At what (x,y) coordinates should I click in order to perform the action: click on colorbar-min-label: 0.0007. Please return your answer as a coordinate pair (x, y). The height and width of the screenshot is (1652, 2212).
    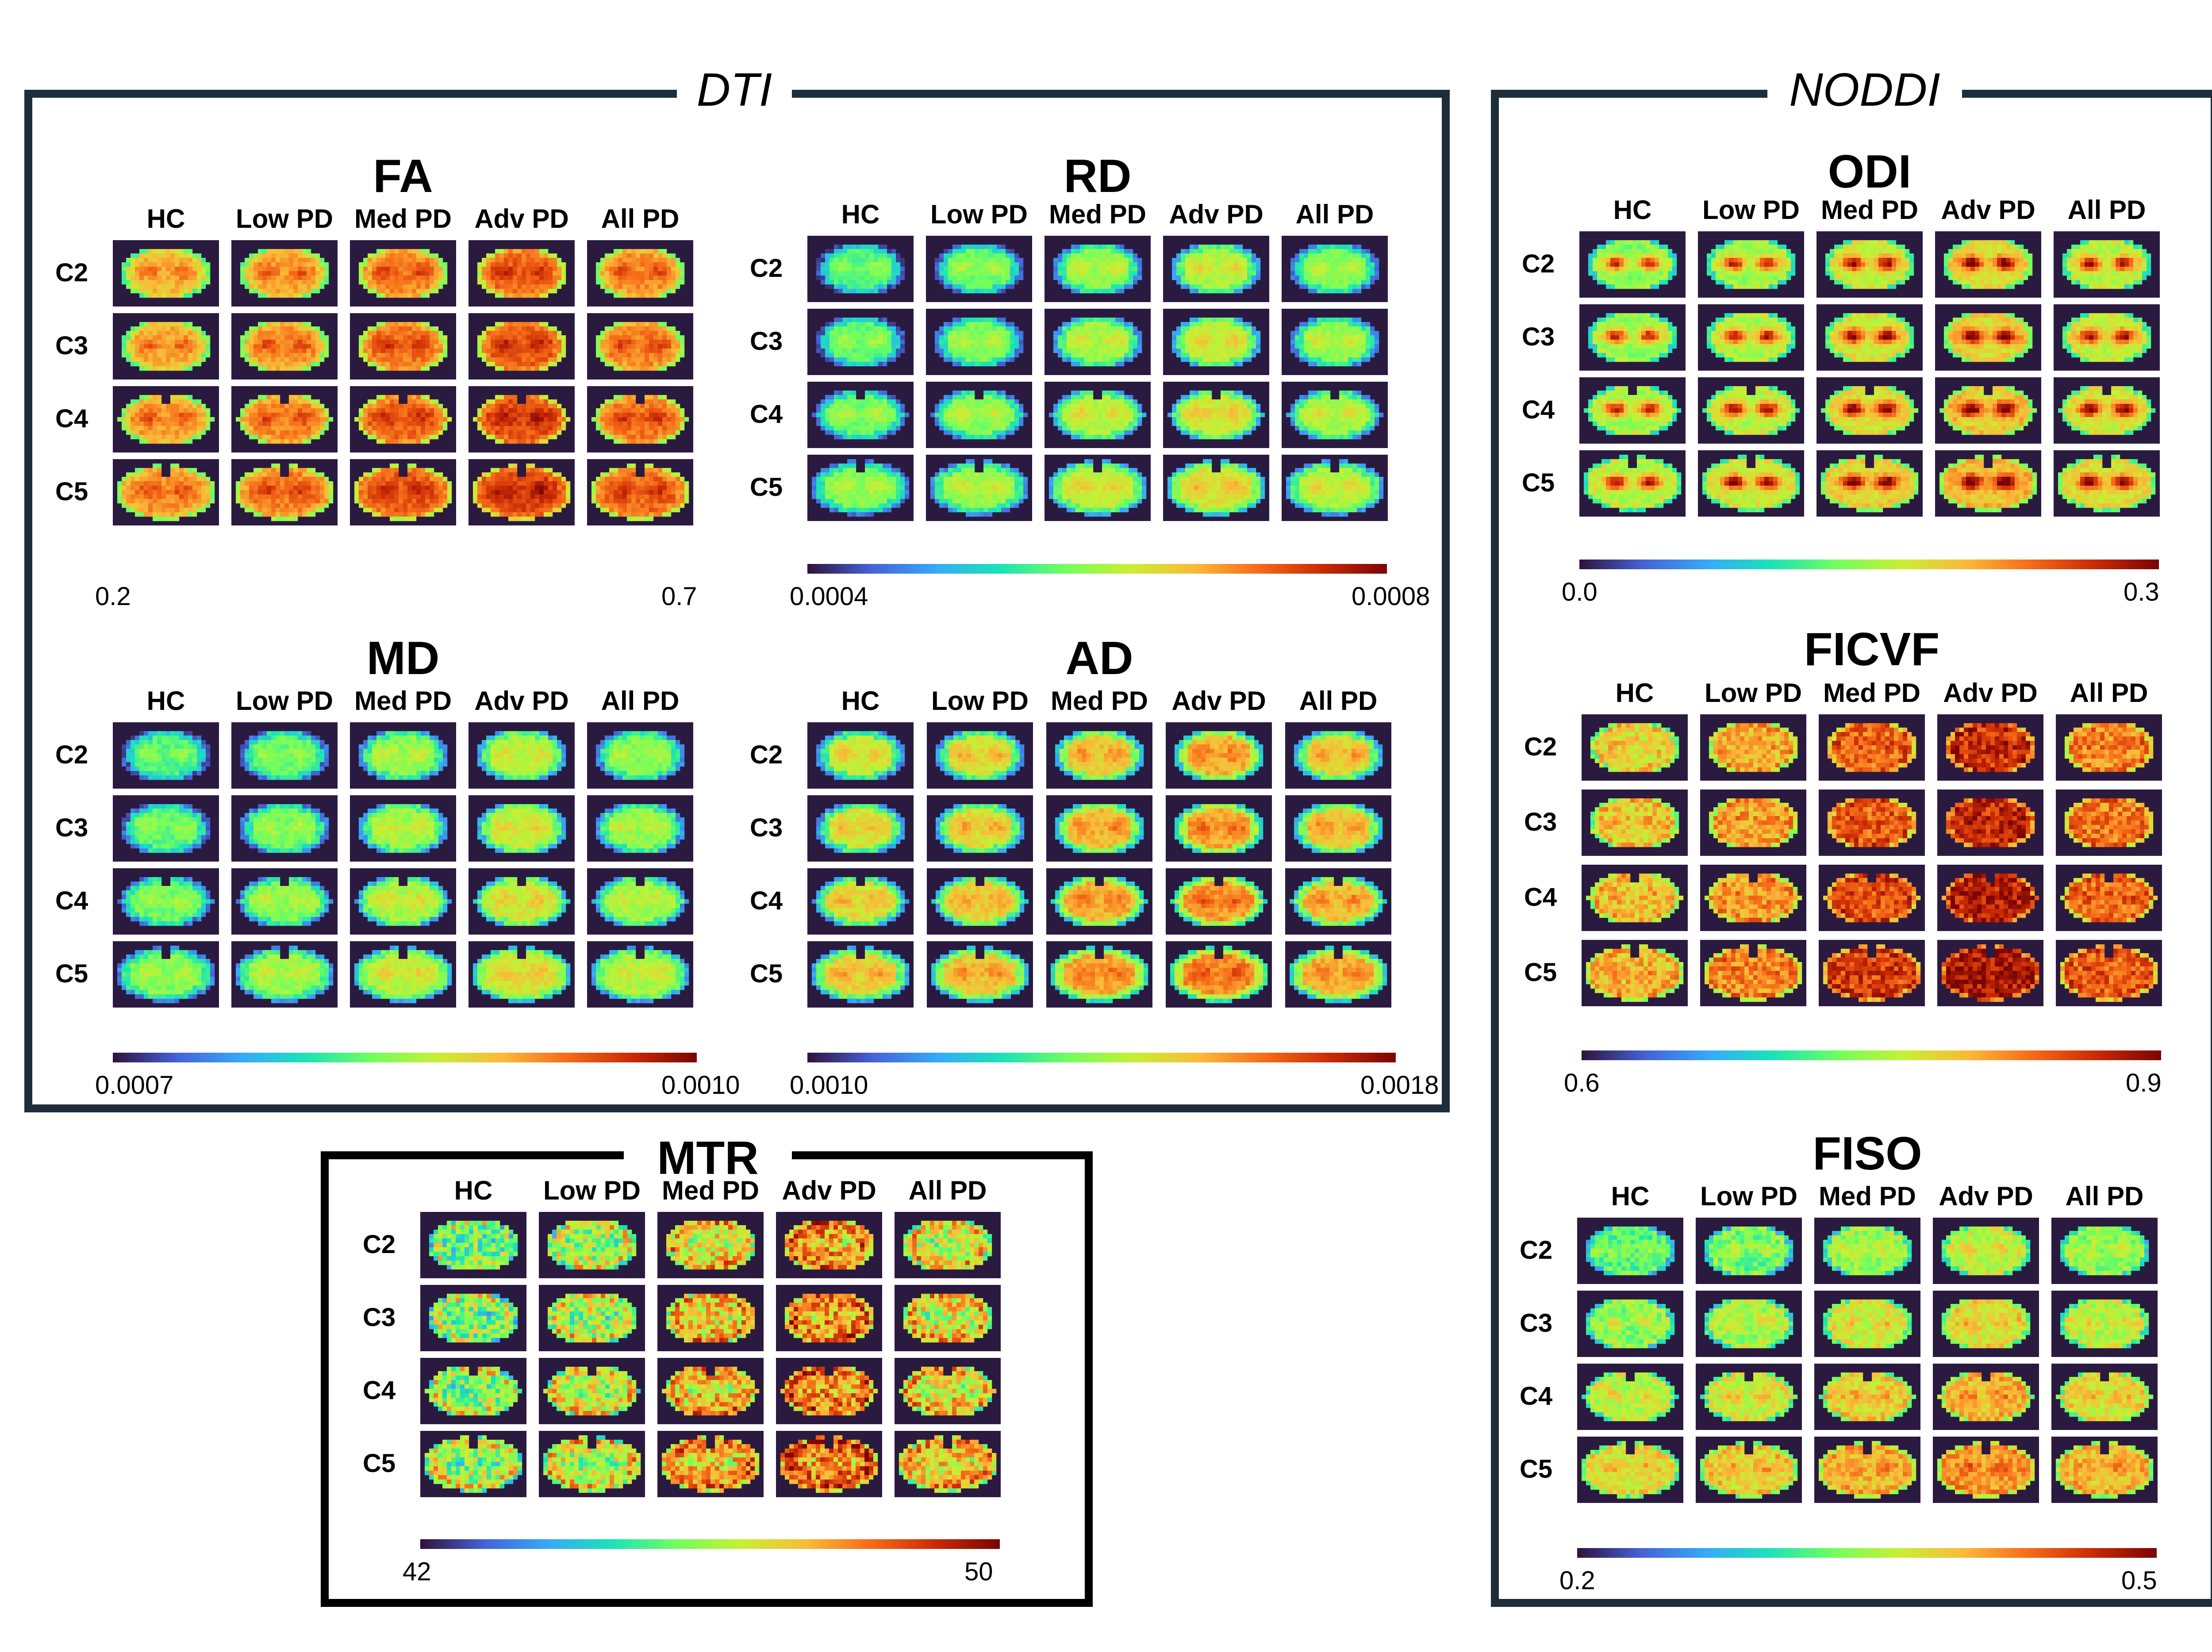
    Looking at the image, I should click on (134, 1085).